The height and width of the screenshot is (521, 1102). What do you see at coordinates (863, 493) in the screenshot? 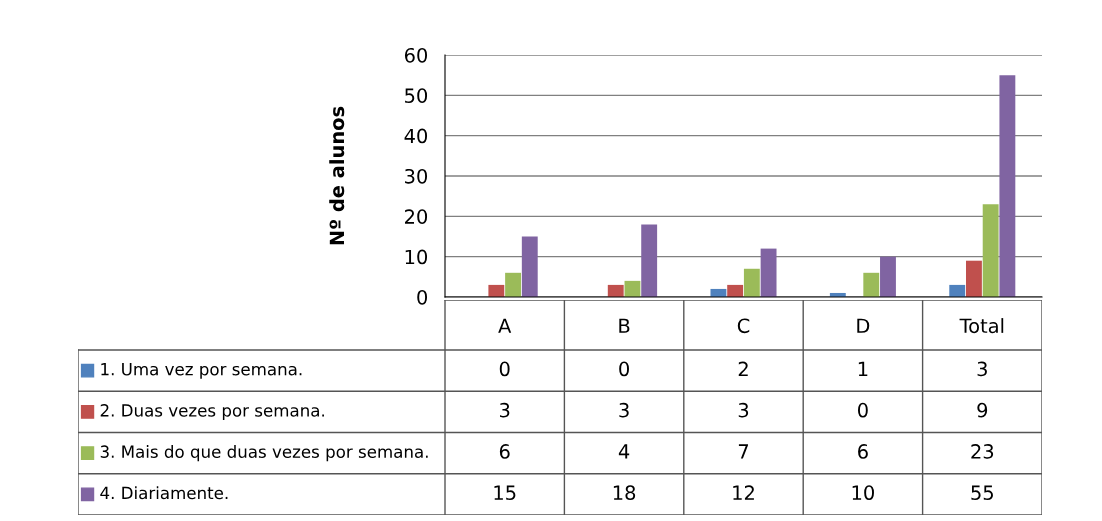
I see `data-label: 10` at bounding box center [863, 493].